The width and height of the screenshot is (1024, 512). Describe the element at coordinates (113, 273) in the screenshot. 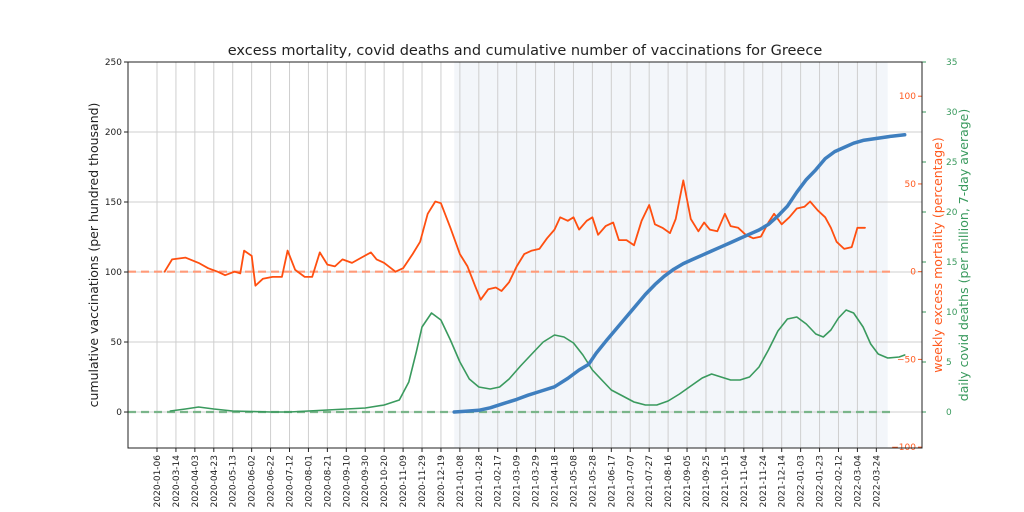

I see `left-y-tick-label: 100` at that location.